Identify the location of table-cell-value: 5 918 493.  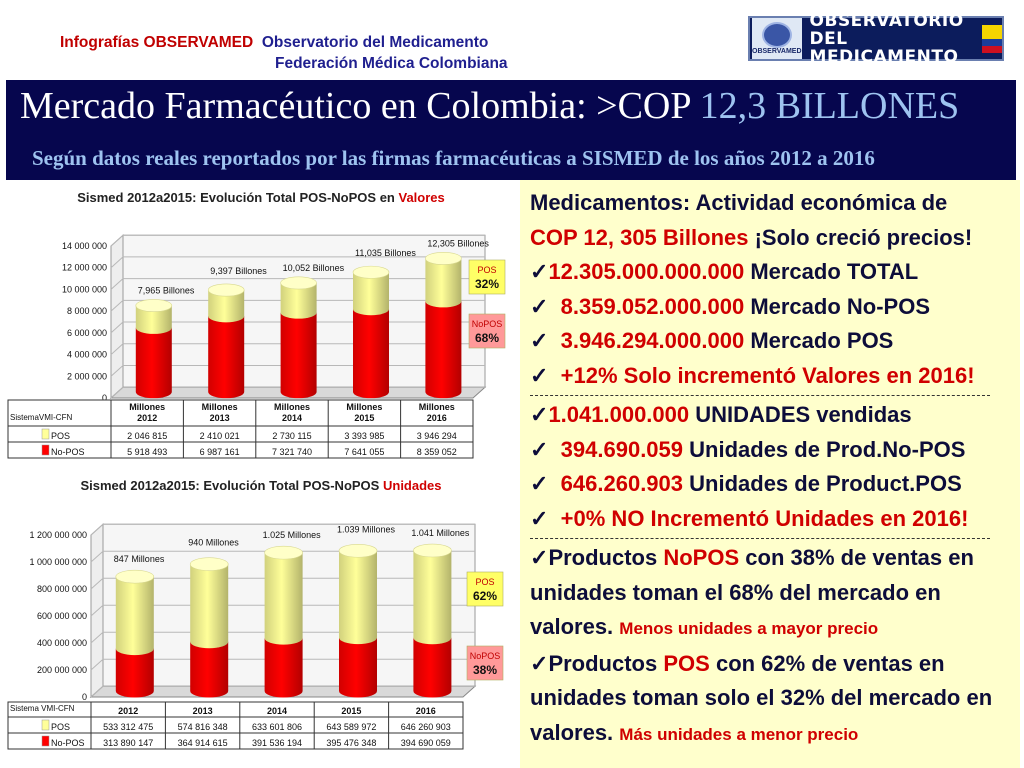
(147, 452).